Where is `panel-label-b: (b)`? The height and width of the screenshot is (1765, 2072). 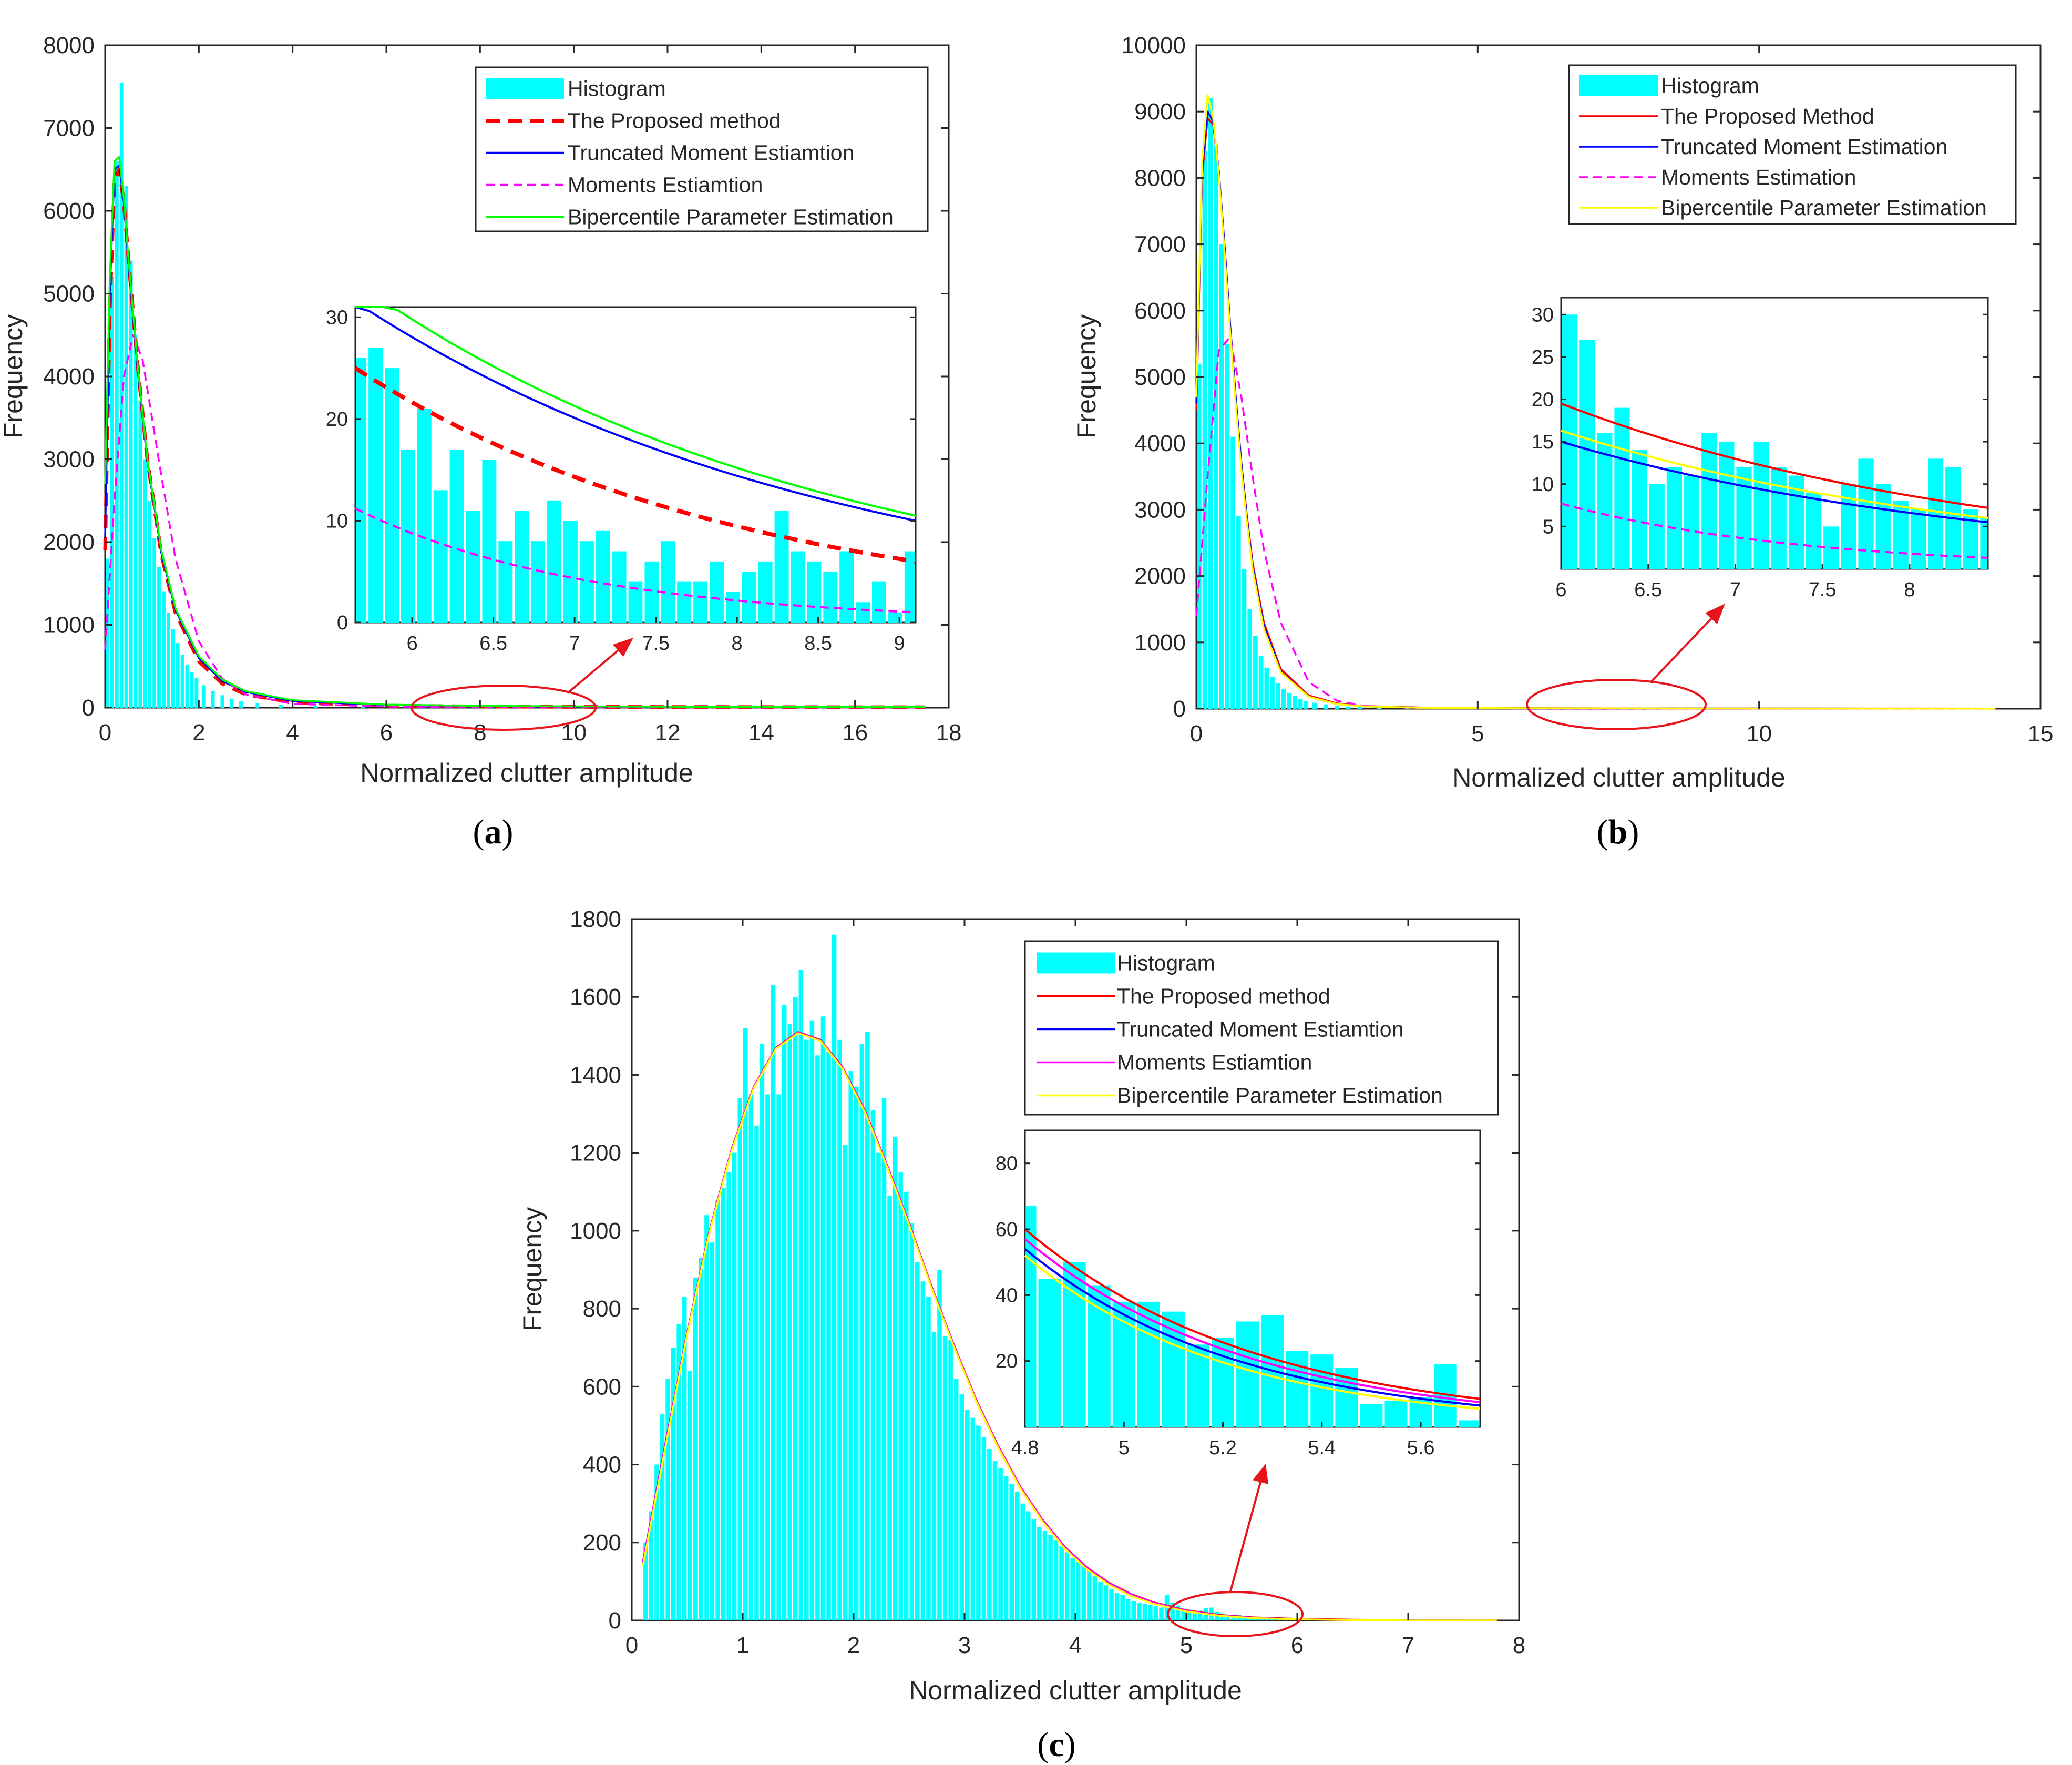
panel-label-b: (b) is located at coordinates (1618, 832).